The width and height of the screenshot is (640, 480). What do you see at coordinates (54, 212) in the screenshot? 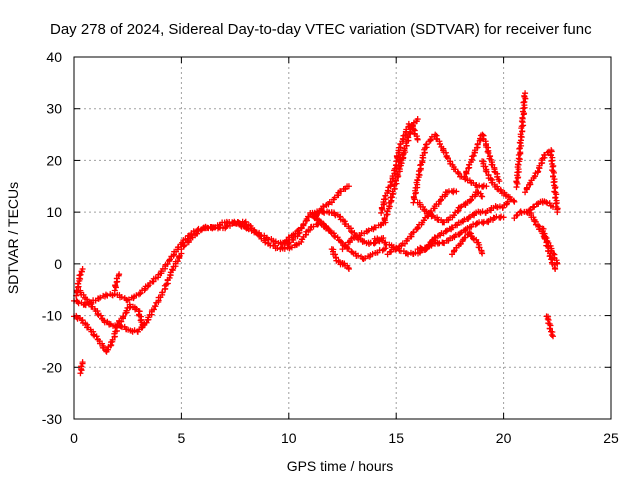
I see `y-tick-label: 10` at bounding box center [54, 212].